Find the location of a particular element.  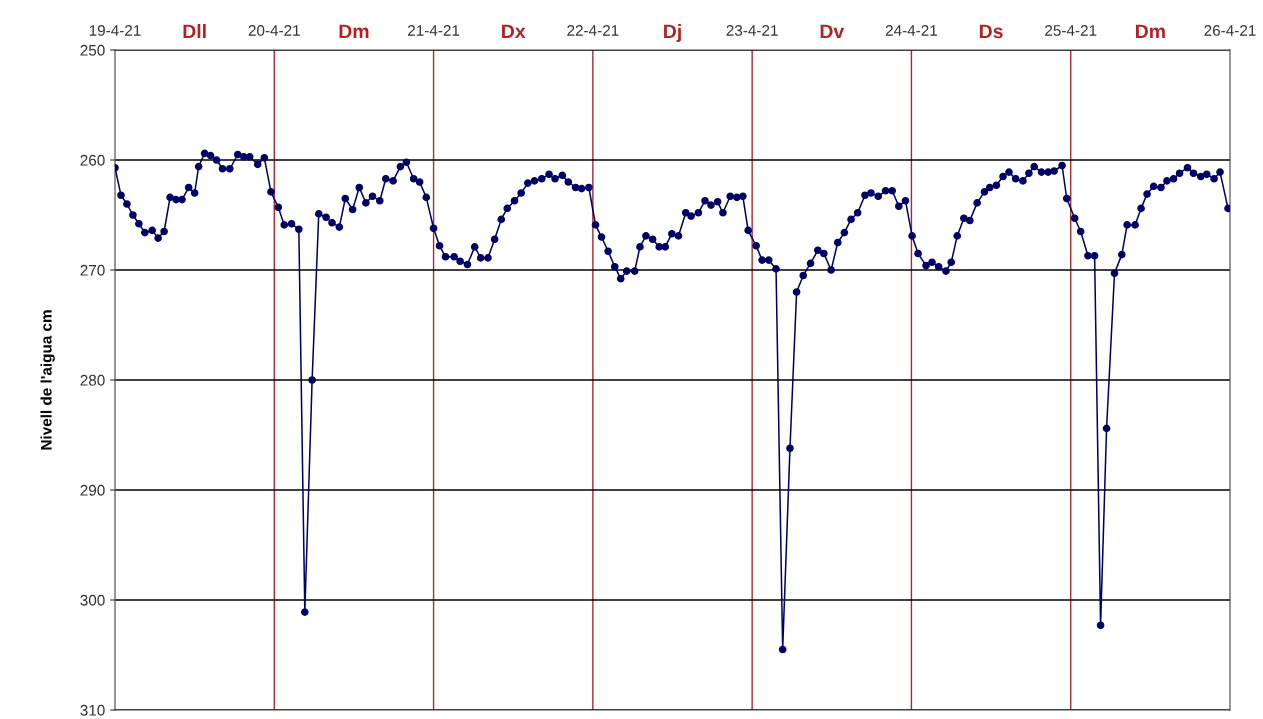

y-tick-label: 310 is located at coordinates (92, 710).